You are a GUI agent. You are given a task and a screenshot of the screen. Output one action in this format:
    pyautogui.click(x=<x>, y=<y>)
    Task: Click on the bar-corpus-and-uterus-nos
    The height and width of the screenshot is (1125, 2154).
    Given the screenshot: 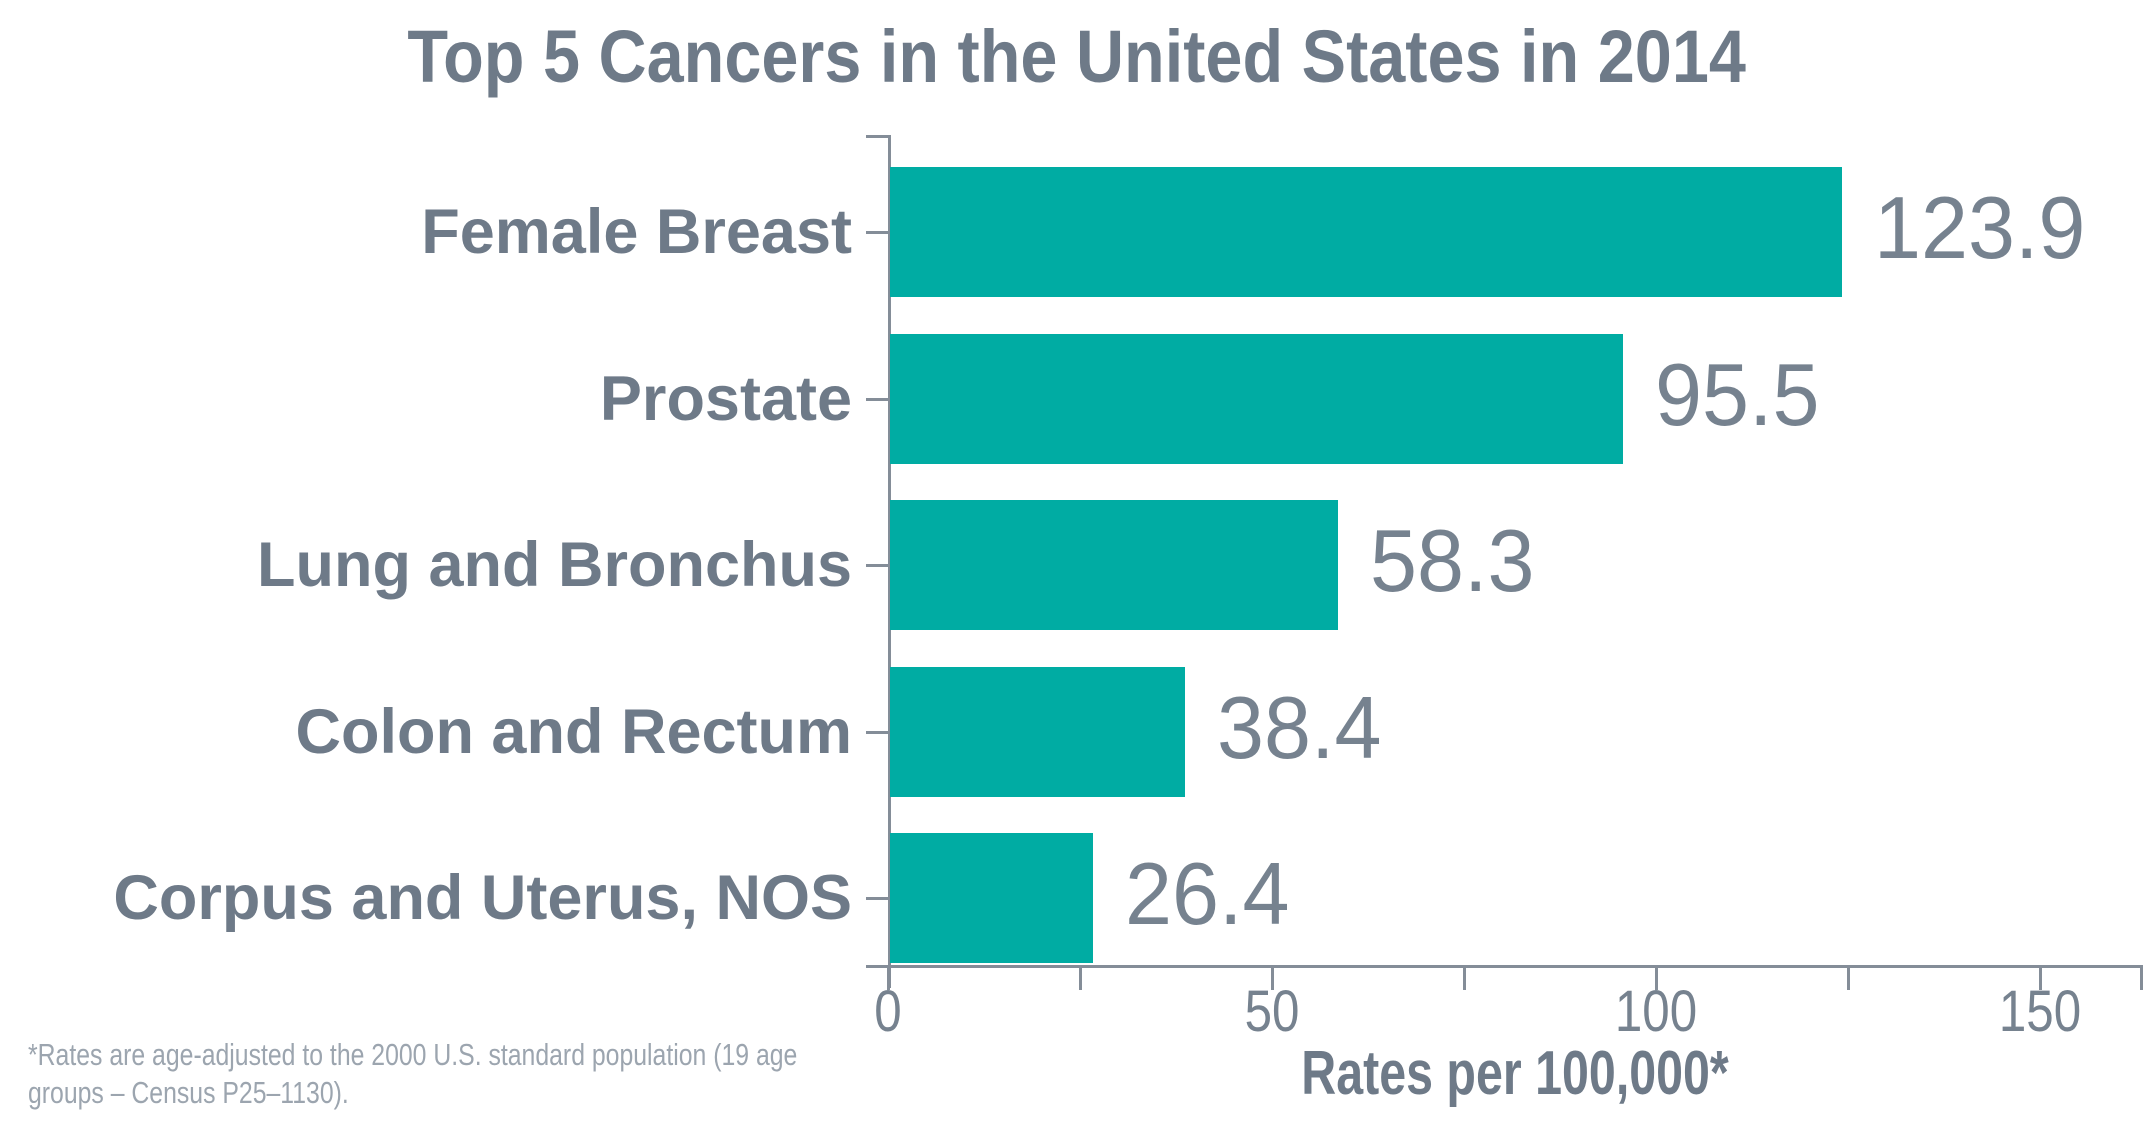 What is the action you would take?
    pyautogui.click(x=991, y=898)
    